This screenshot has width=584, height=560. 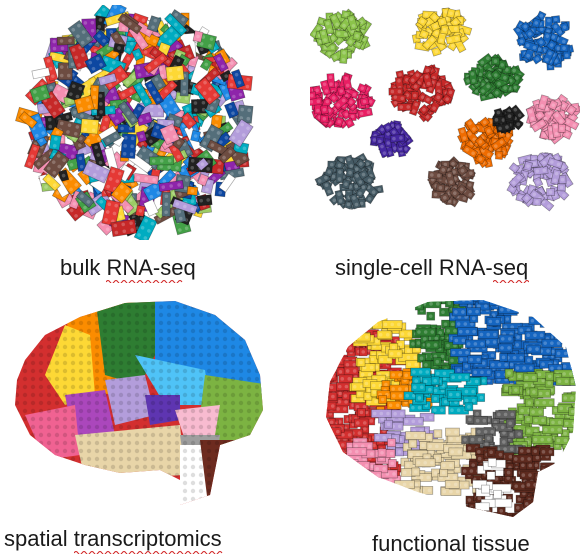 What do you see at coordinates (510, 281) in the screenshot?
I see `spellcheck-underline` at bounding box center [510, 281].